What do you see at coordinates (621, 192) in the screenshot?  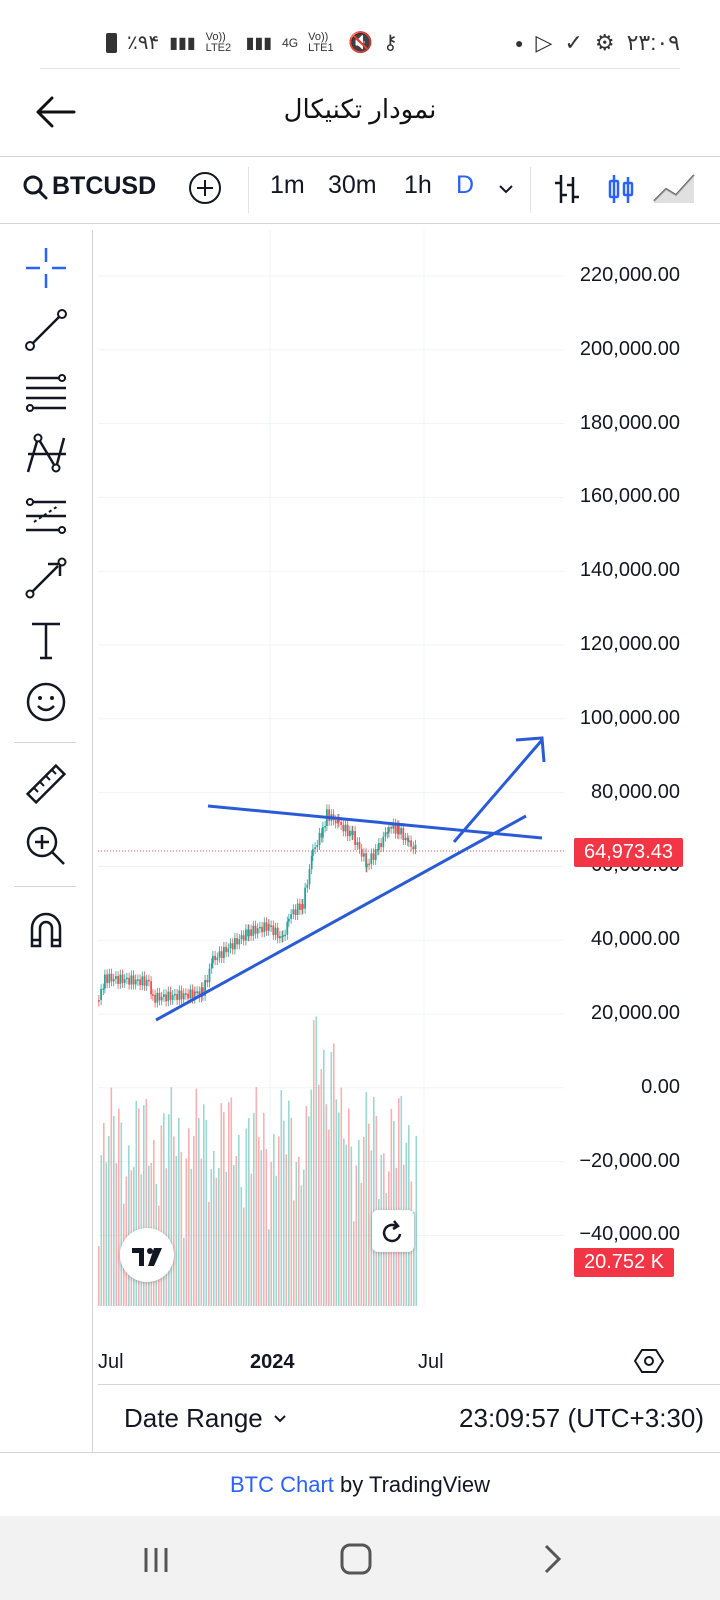 I see `candle-chart-style-button` at bounding box center [621, 192].